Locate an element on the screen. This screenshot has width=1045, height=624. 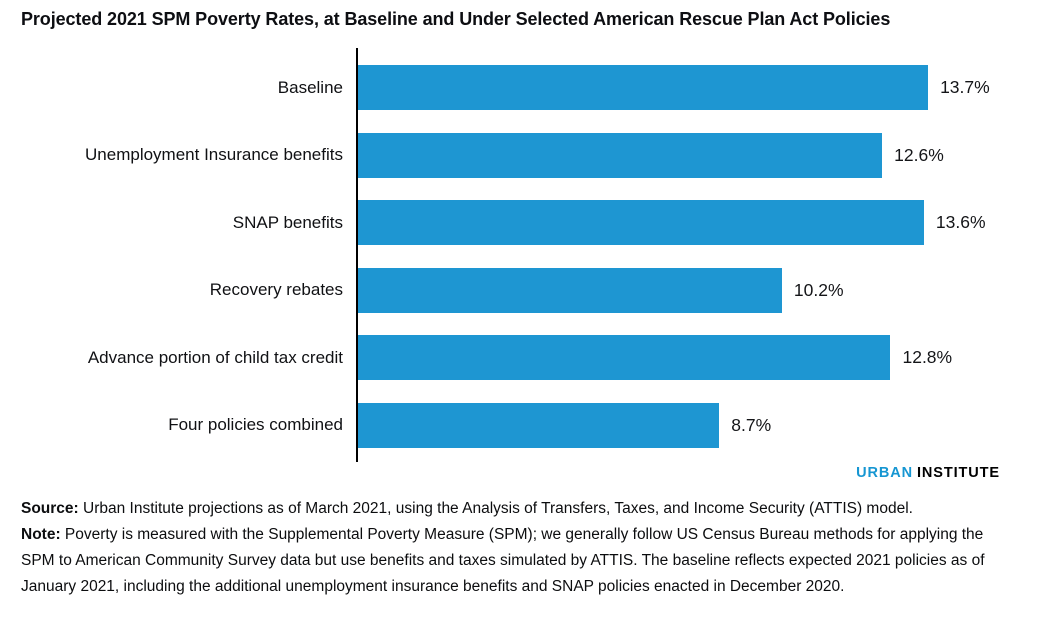
urban-institute-logo: URBAN INSTITUTE is located at coordinates (928, 473).